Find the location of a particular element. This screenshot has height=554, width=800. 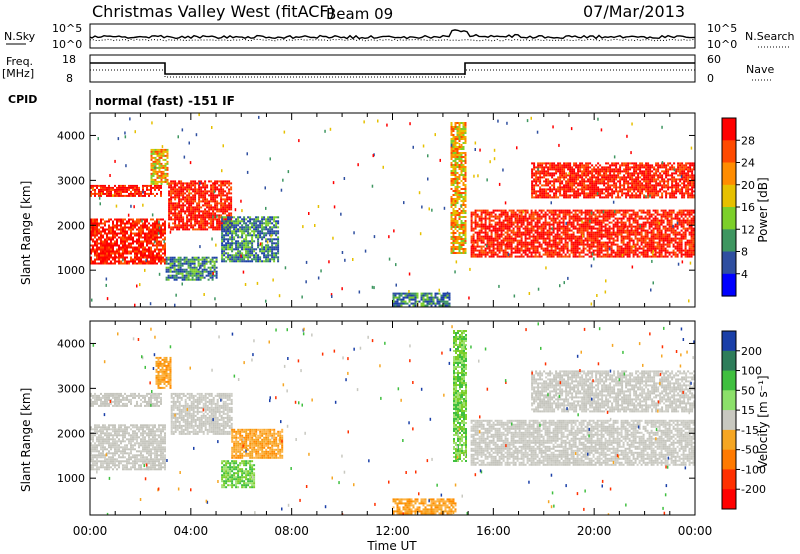

nsearch-tick-bottom: 10^0 is located at coordinates (722, 44).